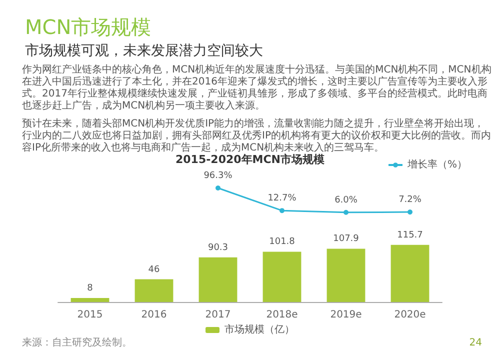  I want to click on chart-title: MCN市场规模, so click(88, 27).